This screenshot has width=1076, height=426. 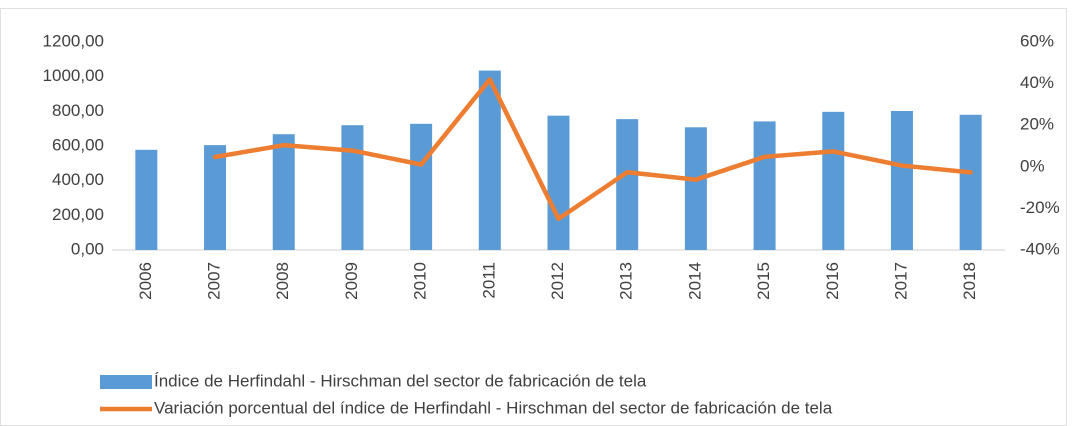 I want to click on y-tick-label: 400,00, so click(x=78, y=179).